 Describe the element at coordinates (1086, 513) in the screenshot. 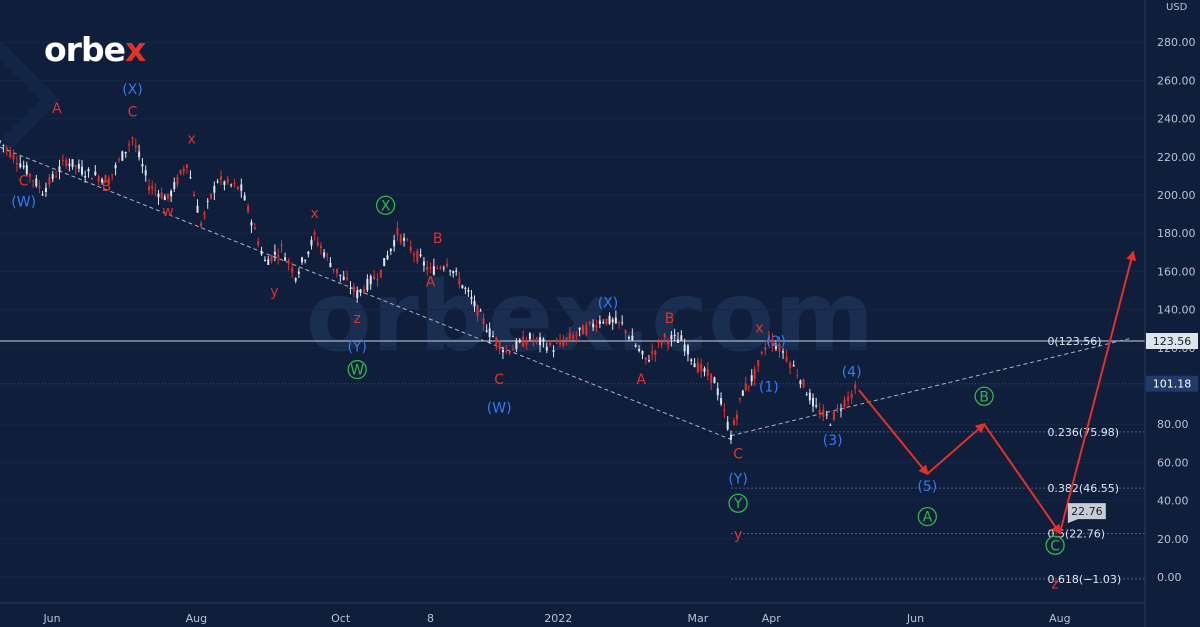

I see `target-callout-bg` at that location.